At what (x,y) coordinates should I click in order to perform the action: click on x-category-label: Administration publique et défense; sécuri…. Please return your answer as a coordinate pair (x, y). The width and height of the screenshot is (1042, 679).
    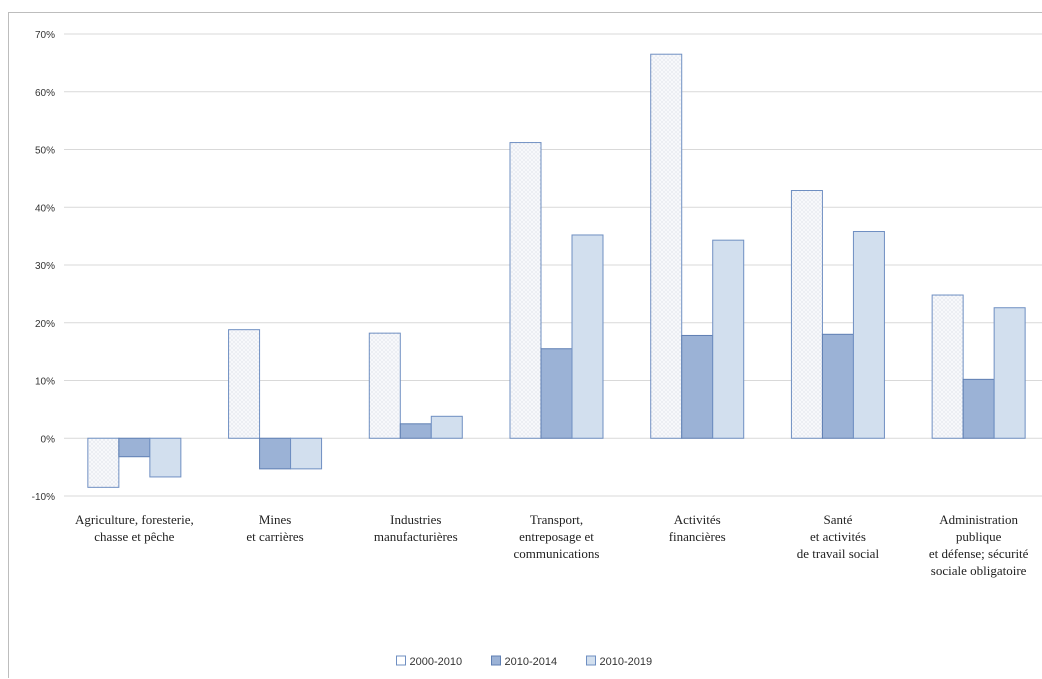
    Looking at the image, I should click on (979, 545).